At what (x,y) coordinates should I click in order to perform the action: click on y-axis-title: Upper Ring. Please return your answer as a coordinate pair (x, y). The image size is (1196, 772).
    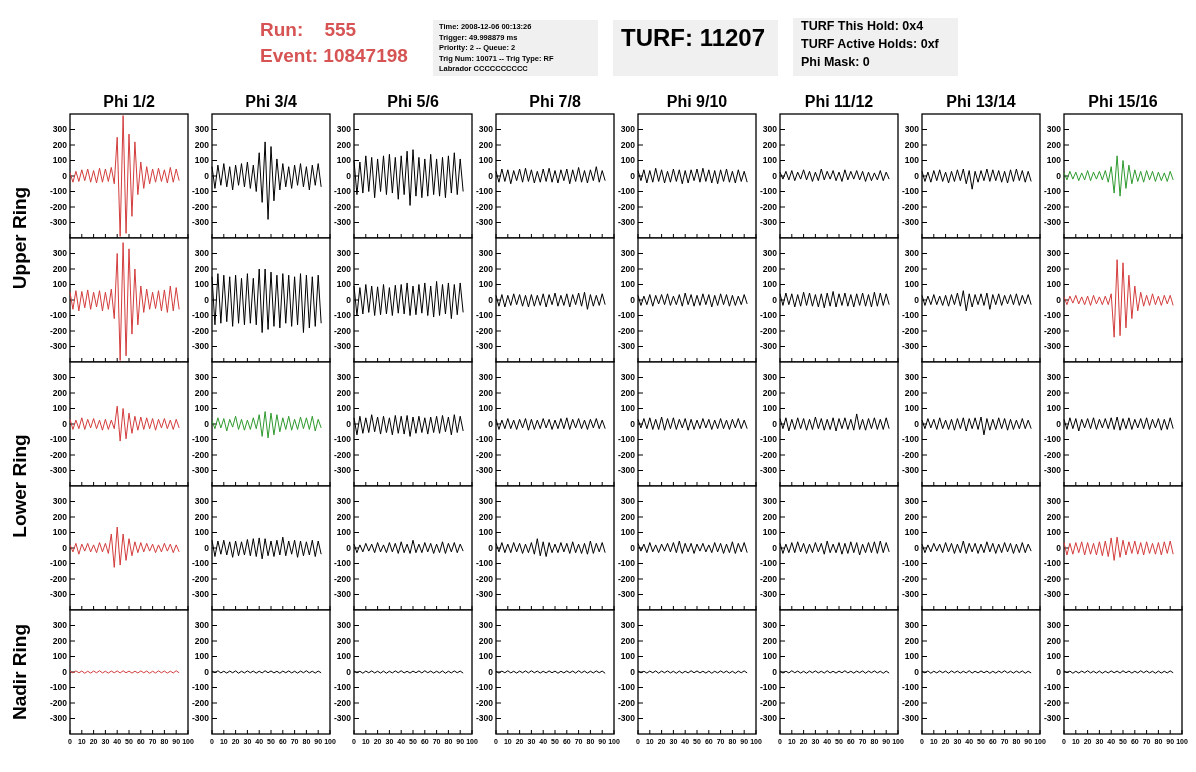
    Looking at the image, I should click on (19, 238).